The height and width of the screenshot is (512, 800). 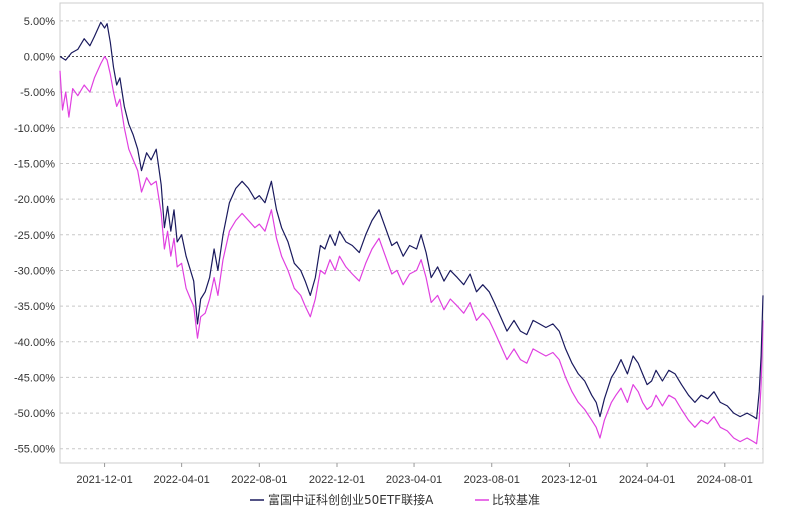 What do you see at coordinates (34, 378) in the screenshot?
I see `y-tick-label: -45.00%` at bounding box center [34, 378].